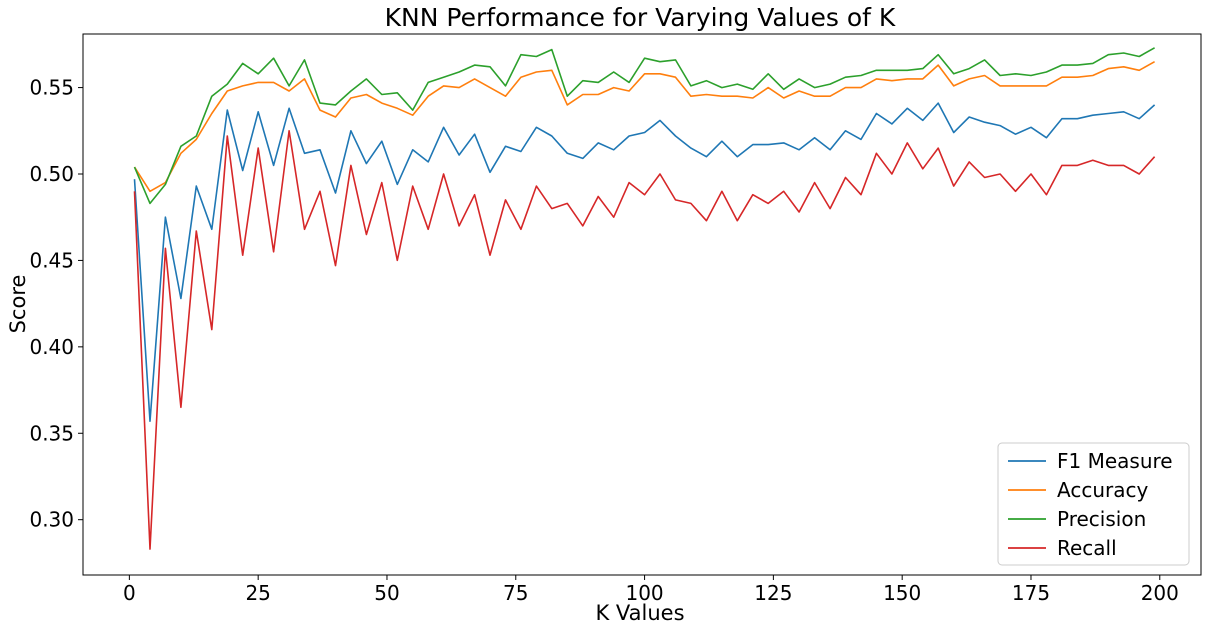  I want to click on legend-label: Accuracy, so click(1102, 490).